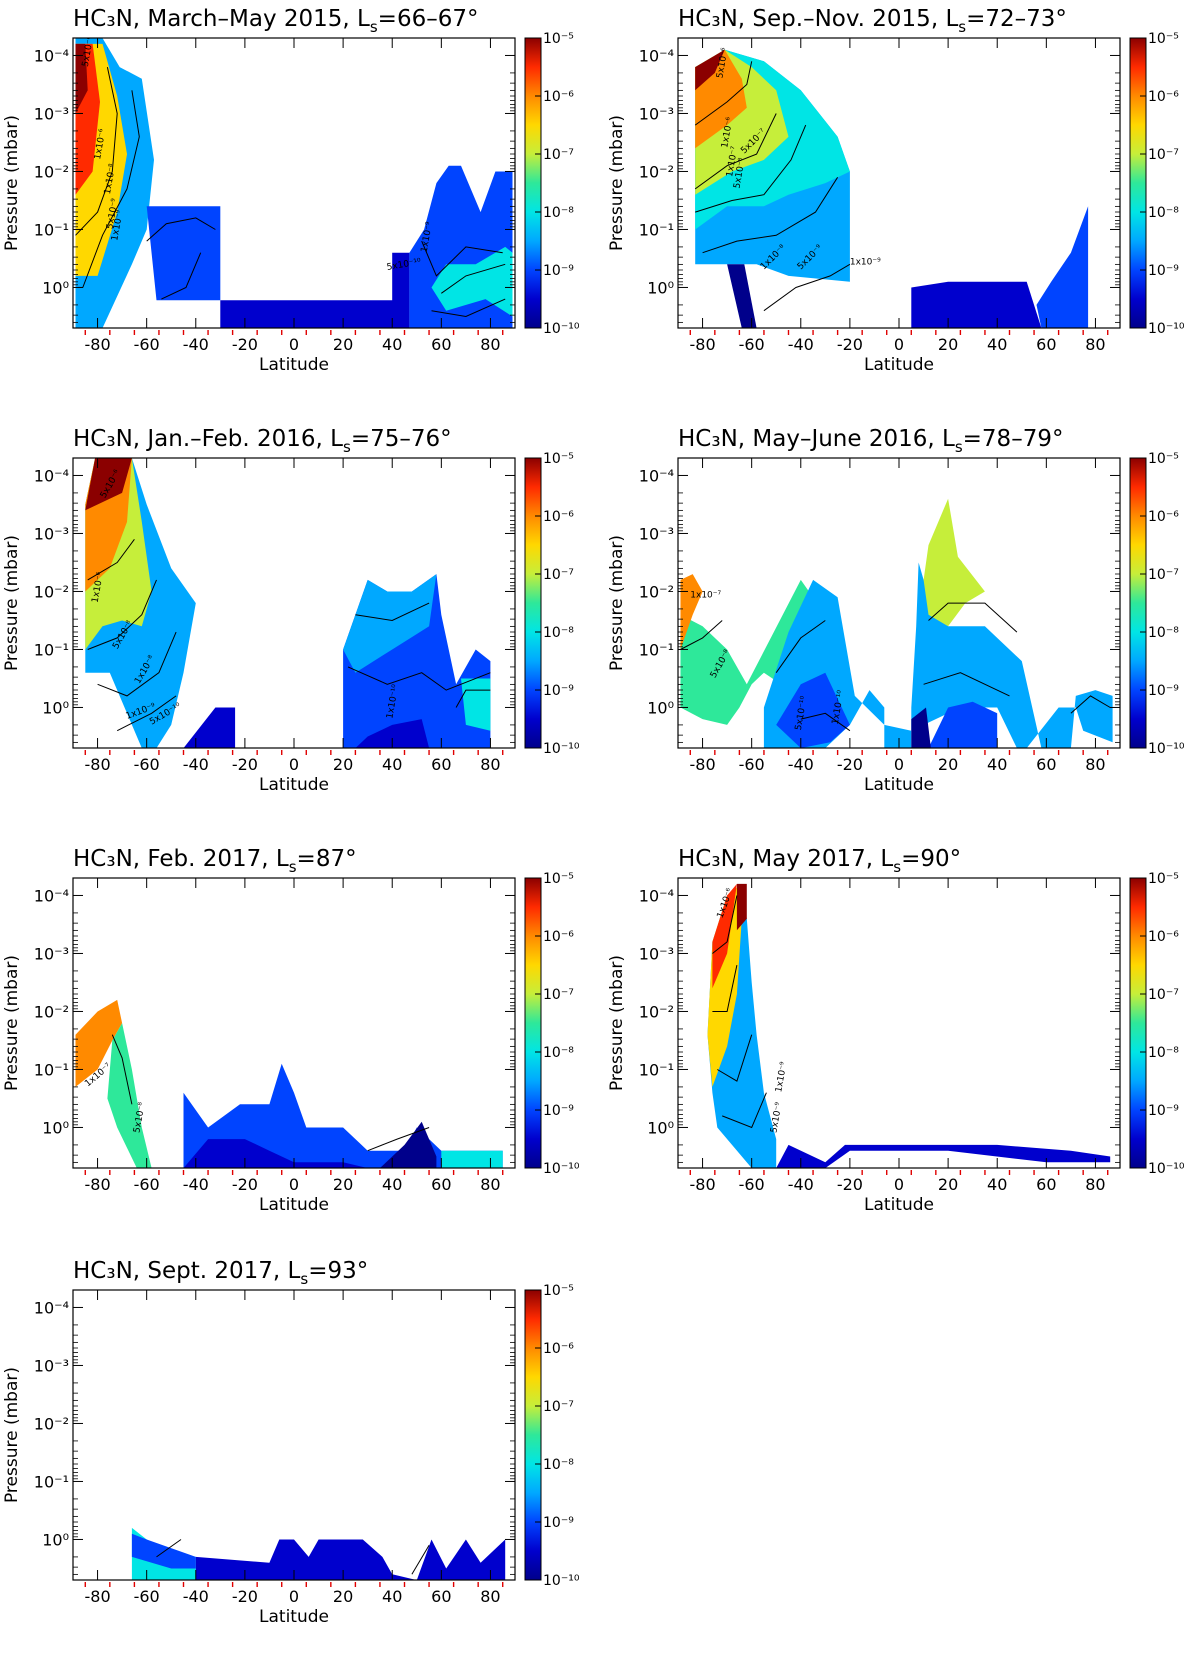  What do you see at coordinates (181, 859) in the screenshot?
I see `title-main: HC₃N, Feb. 2017, L` at bounding box center [181, 859].